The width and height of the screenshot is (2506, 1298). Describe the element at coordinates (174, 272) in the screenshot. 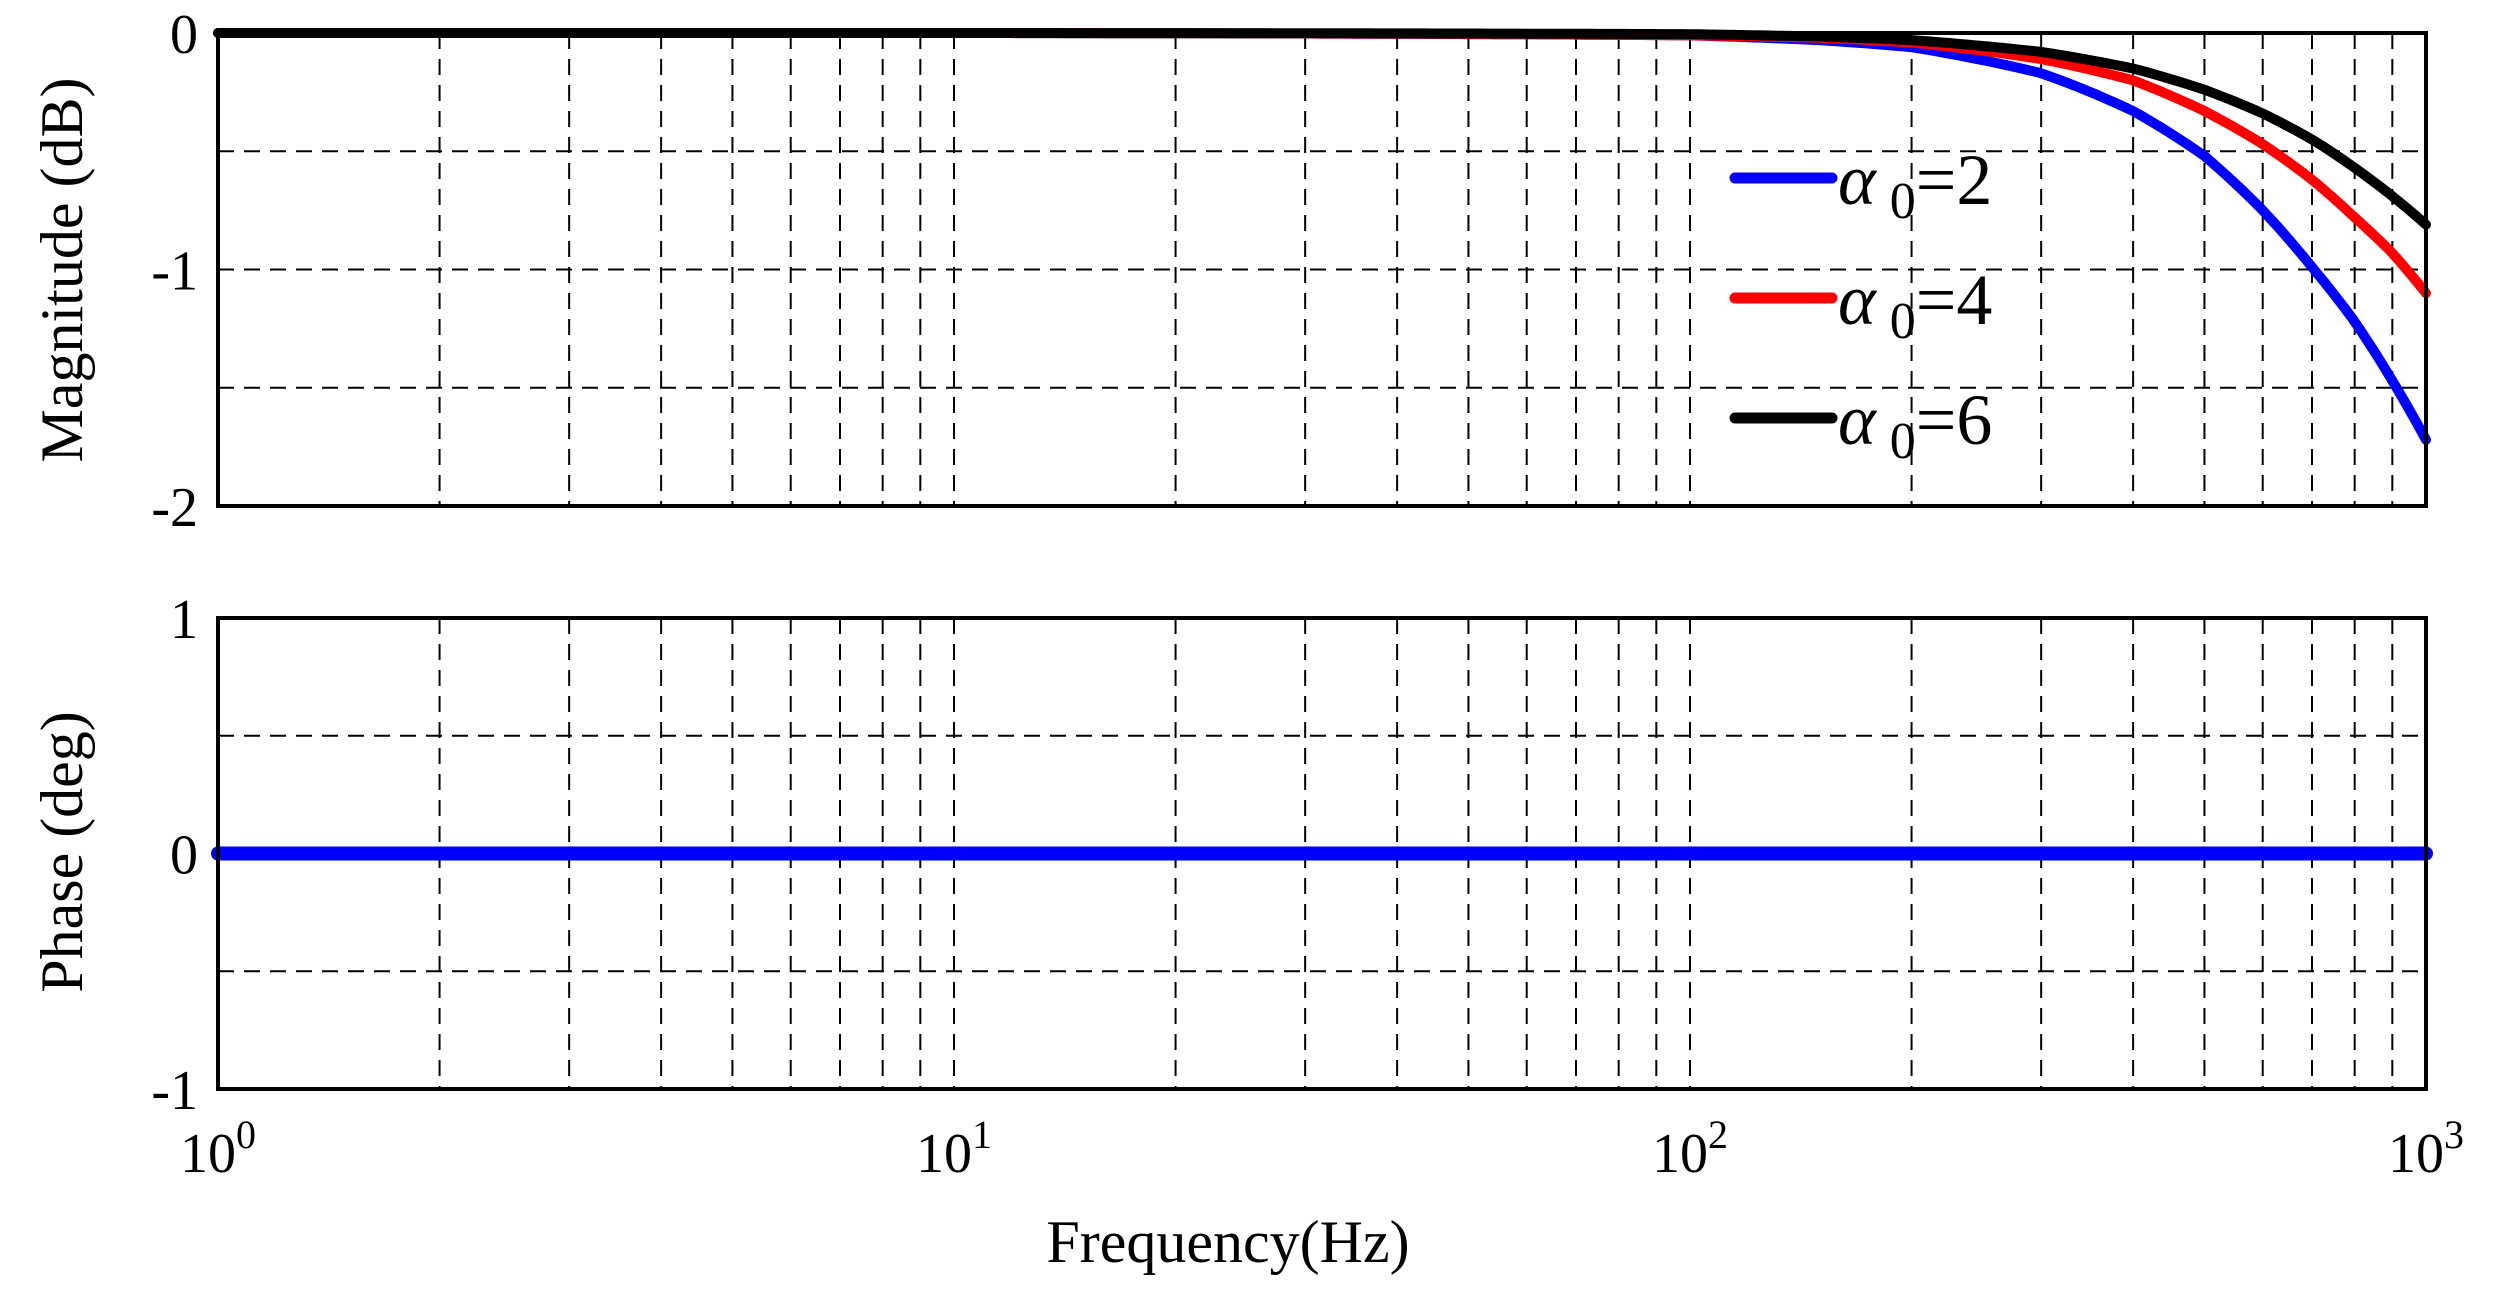

I see `magnitude-ytick-label: -1` at that location.